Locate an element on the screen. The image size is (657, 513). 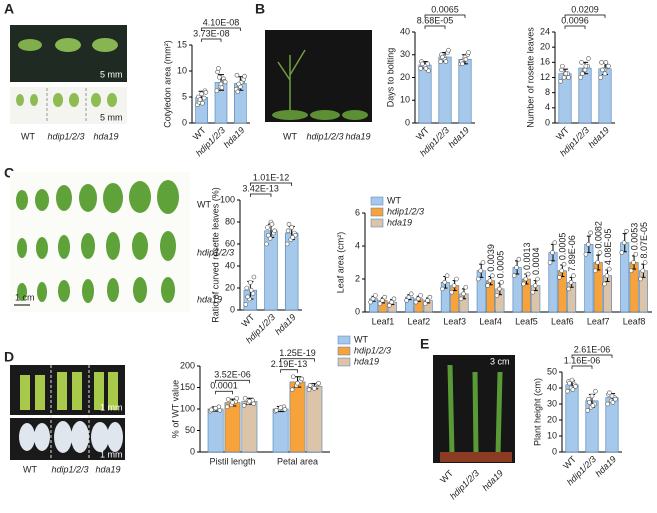
p-value: 0.0004 is located at coordinates (536, 261).